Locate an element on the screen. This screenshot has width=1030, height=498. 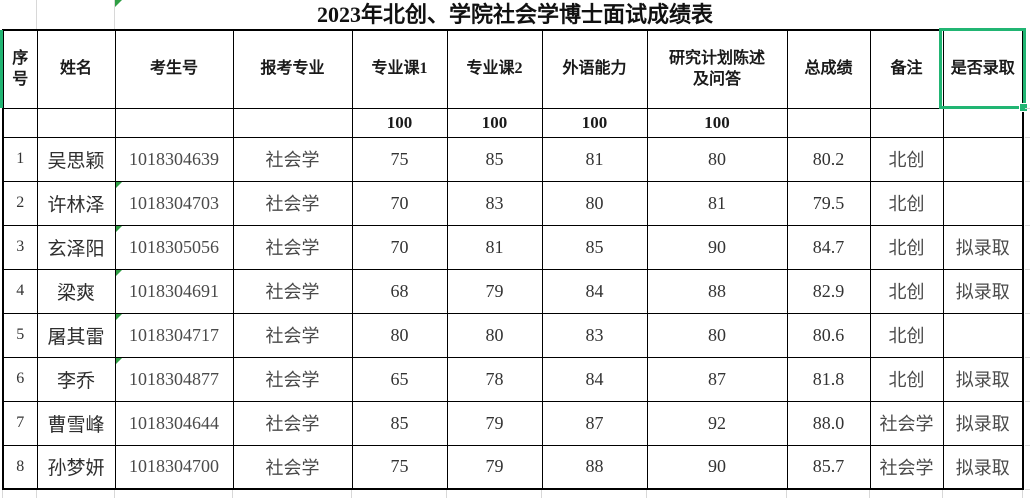
cell-r7-c2: 1018304644 is located at coordinates (174, 423).